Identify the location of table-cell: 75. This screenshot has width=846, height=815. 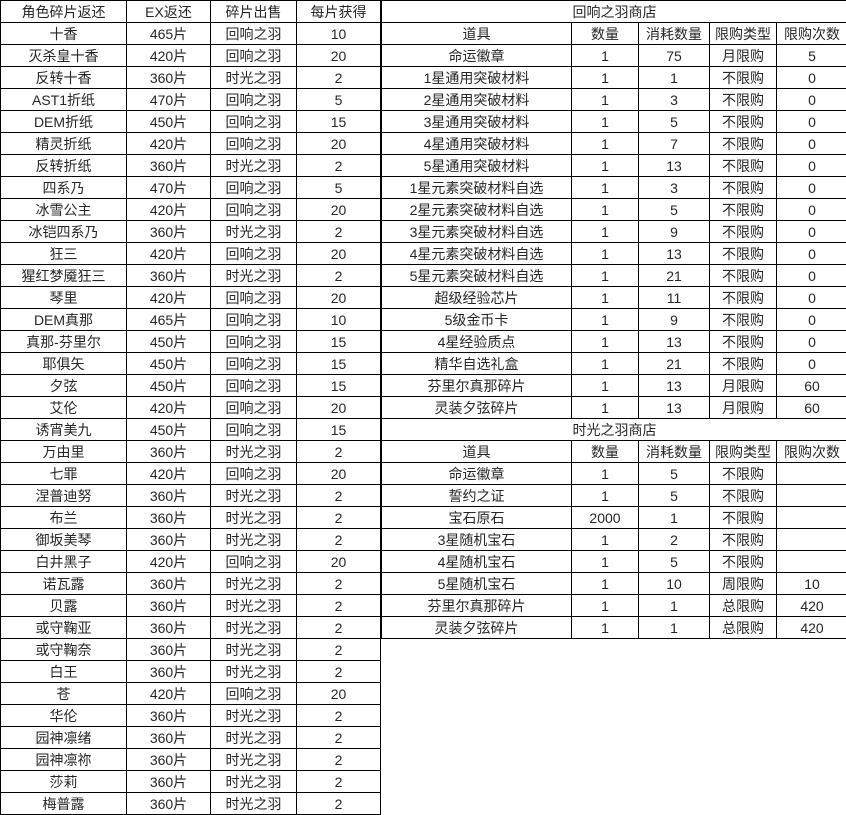
(674, 55).